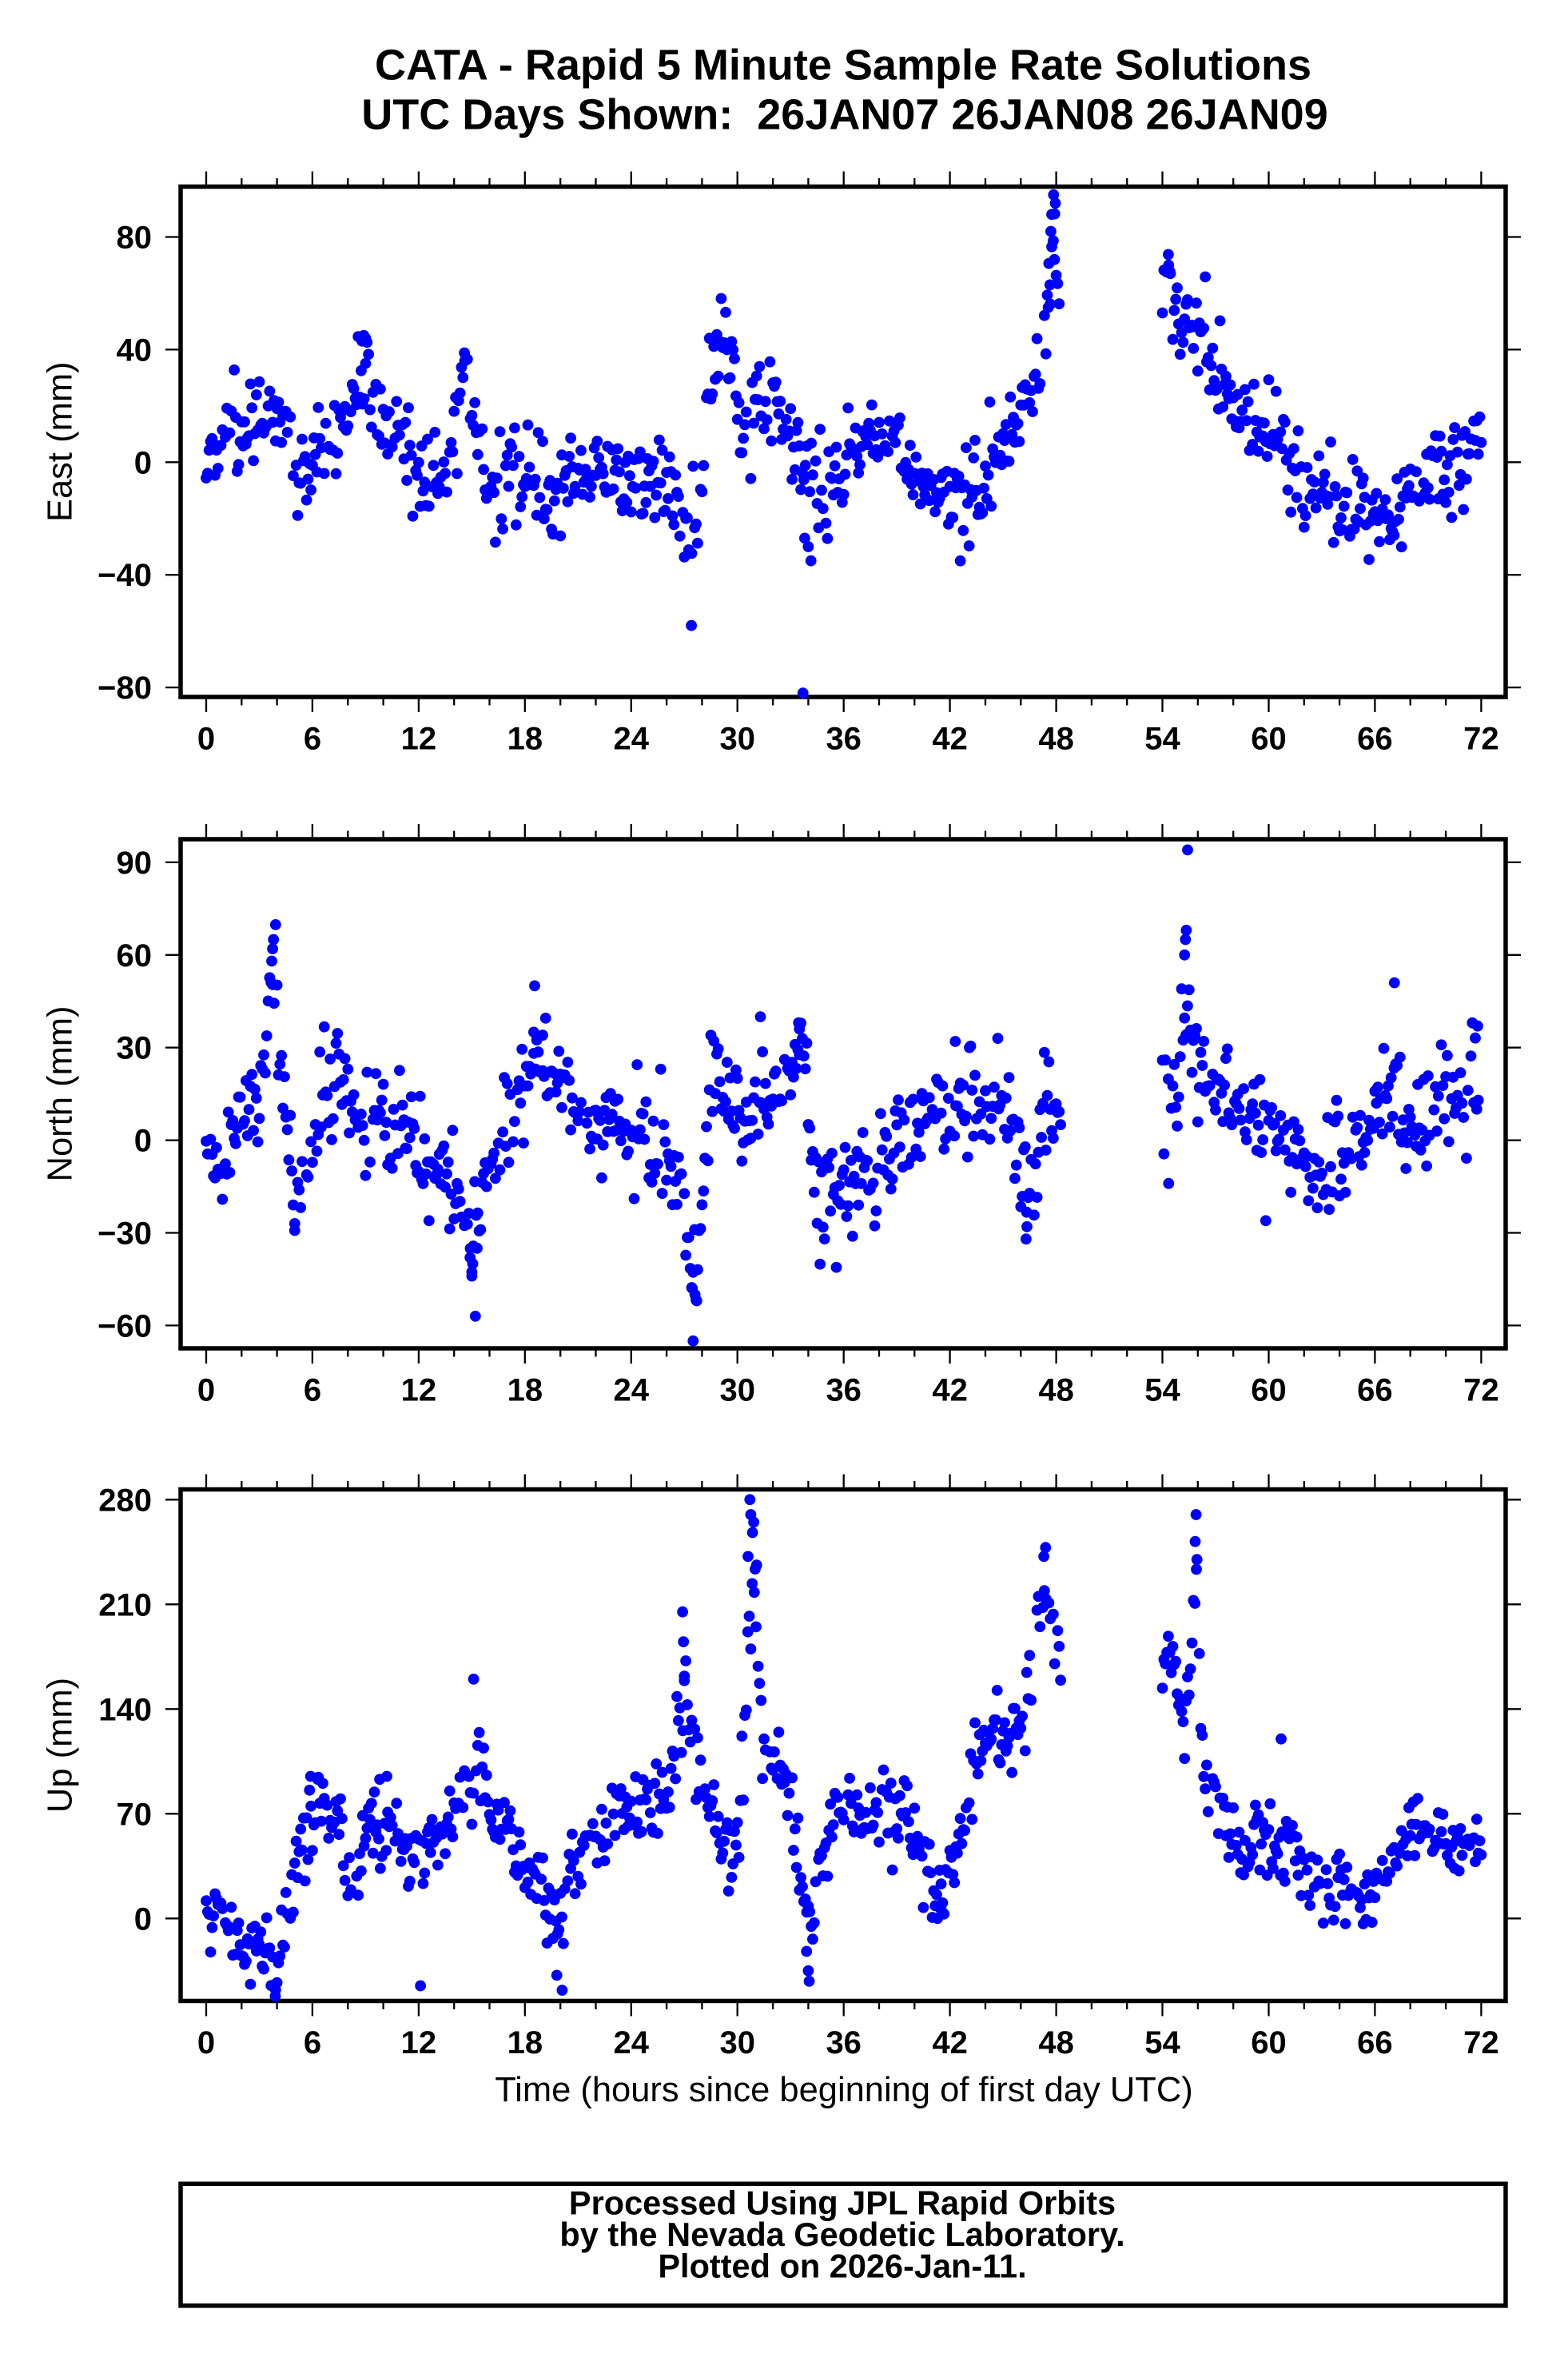  What do you see at coordinates (125, 1604) in the screenshot?
I see `svg-text: 210` at bounding box center [125, 1604].